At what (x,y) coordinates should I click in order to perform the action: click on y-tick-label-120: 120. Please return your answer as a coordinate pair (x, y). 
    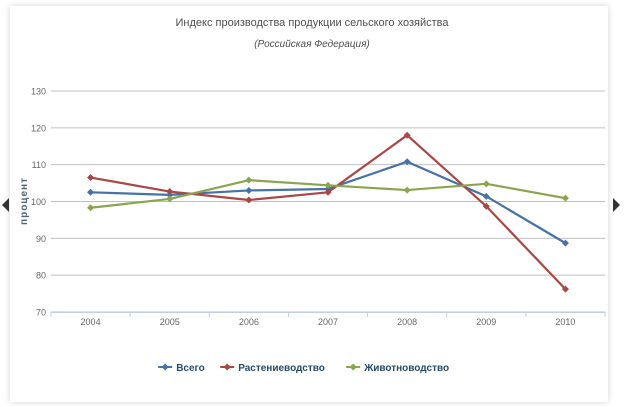
    Looking at the image, I should click on (38, 128).